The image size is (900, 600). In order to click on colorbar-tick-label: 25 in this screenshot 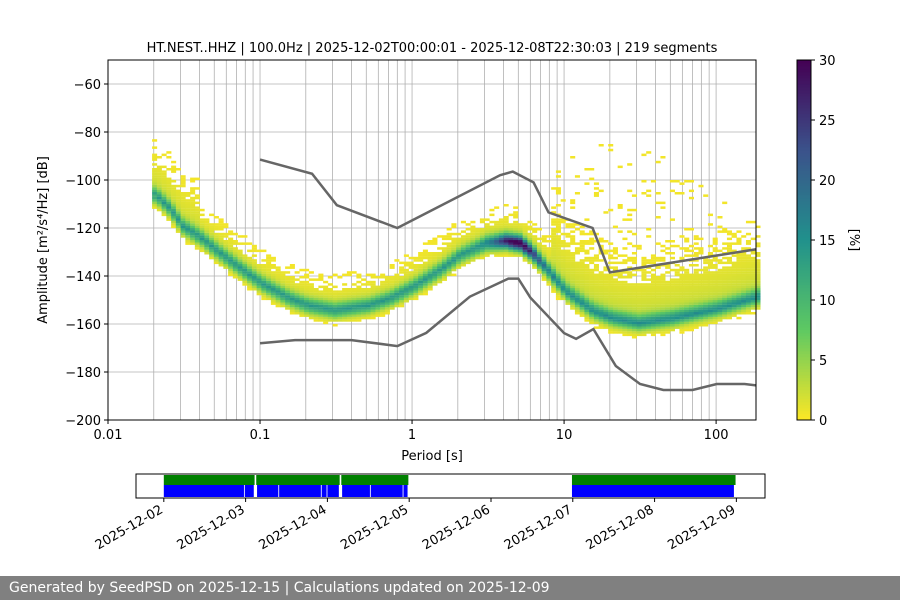, I will do `click(827, 121)`.